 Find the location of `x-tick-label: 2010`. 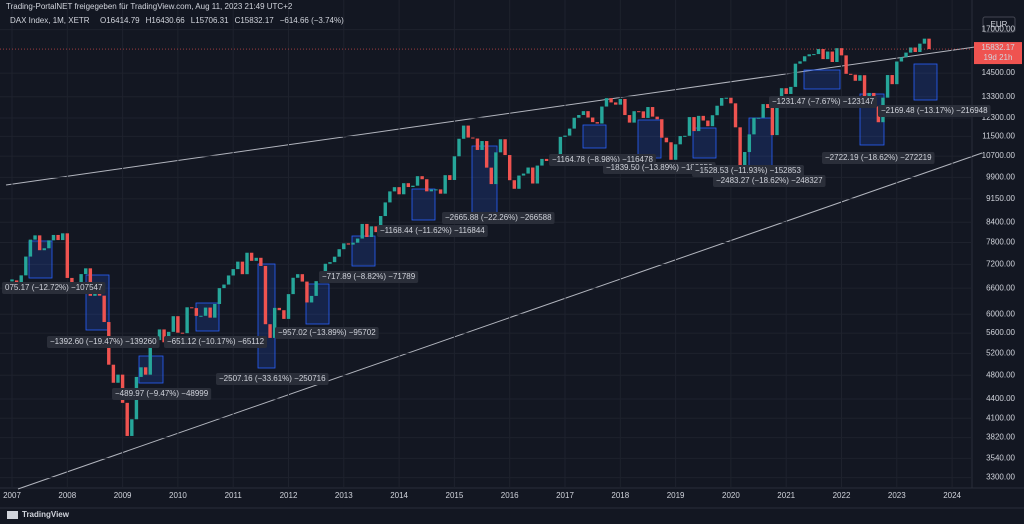

x-tick-label: 2010 is located at coordinates (178, 495).